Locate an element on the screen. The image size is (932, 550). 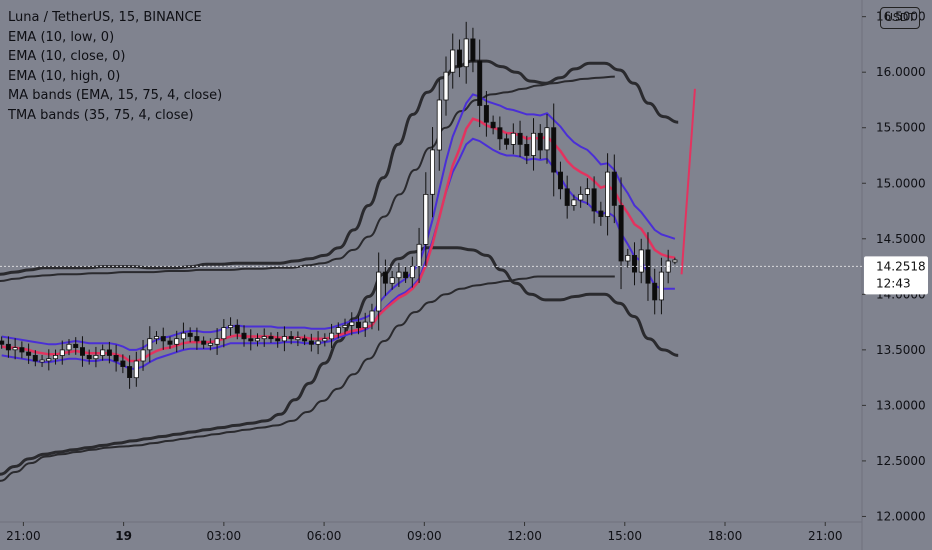
current-price-label-bg is located at coordinates (896, 275).